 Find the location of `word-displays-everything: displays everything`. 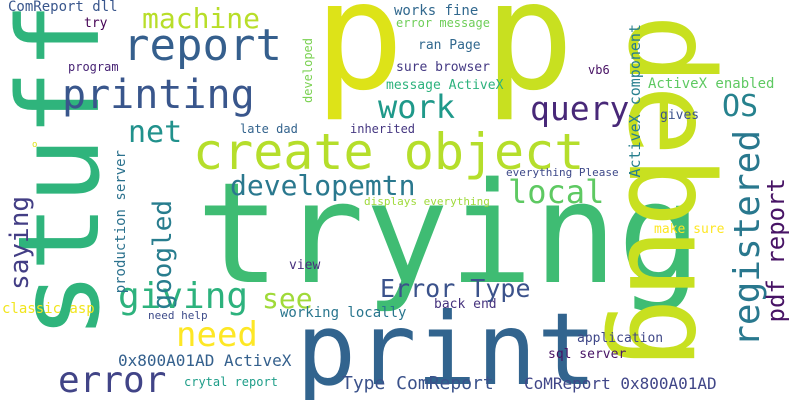

word-displays-everything: displays everything is located at coordinates (427, 201).